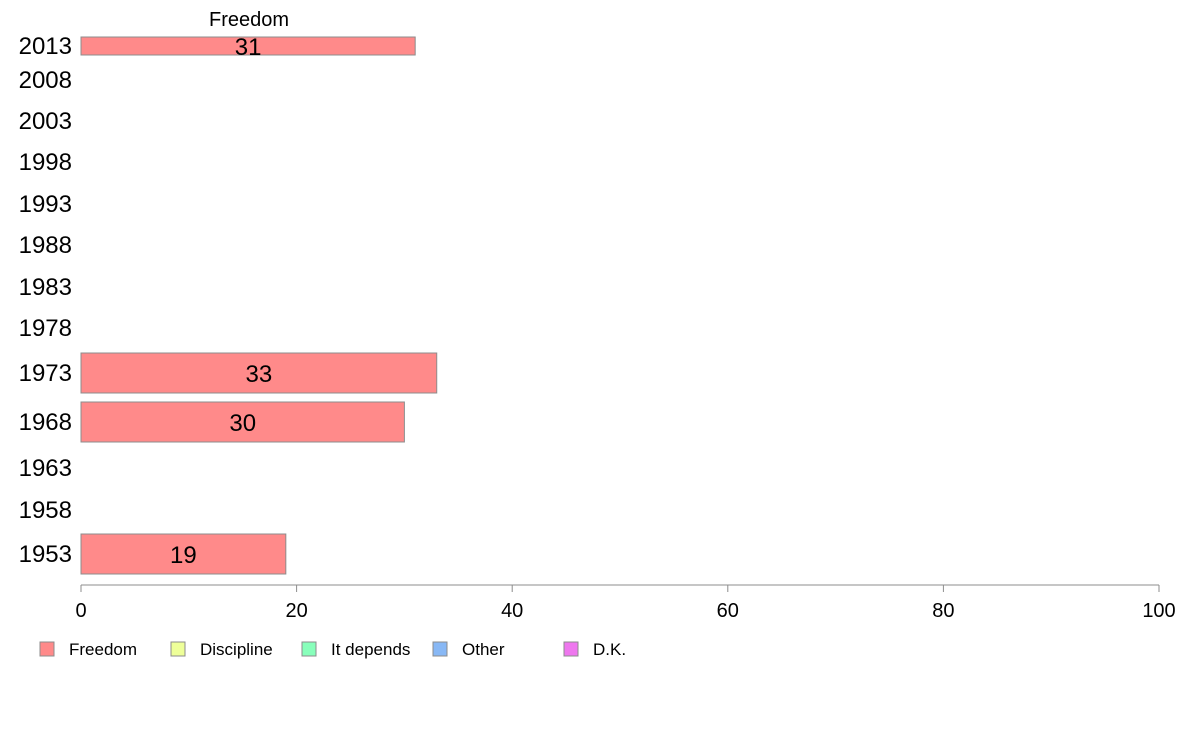 Image resolution: width=1188 pixels, height=736 pixels. What do you see at coordinates (45, 468) in the screenshot?
I see `y-tick-label: 1963` at bounding box center [45, 468].